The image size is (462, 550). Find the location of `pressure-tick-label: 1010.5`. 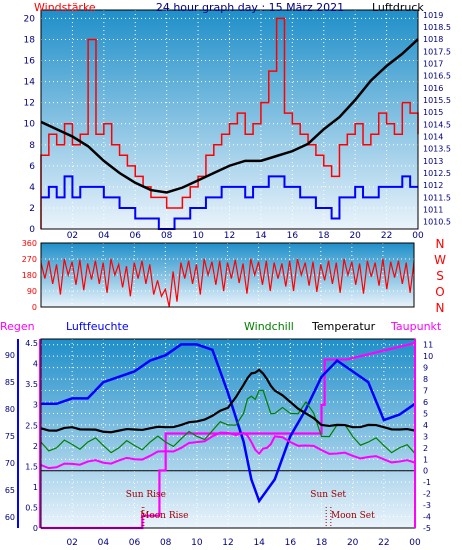

pressure-tick-label: 1010.5 is located at coordinates (437, 222).